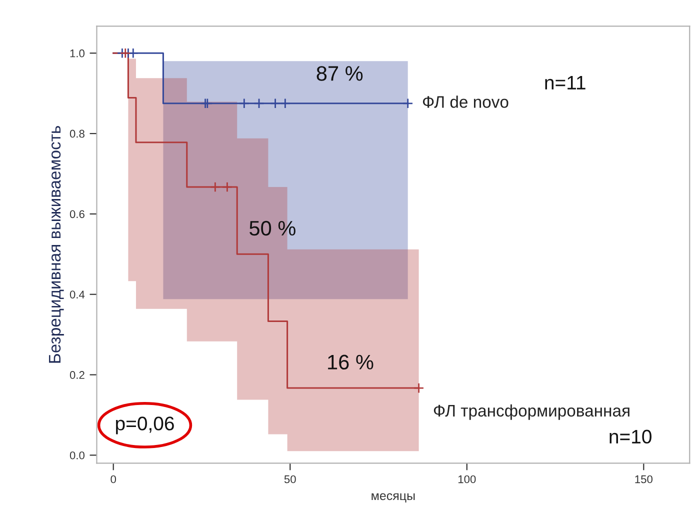  What do you see at coordinates (145, 425) in the screenshot?
I see `annotation: p=0,06` at bounding box center [145, 425].